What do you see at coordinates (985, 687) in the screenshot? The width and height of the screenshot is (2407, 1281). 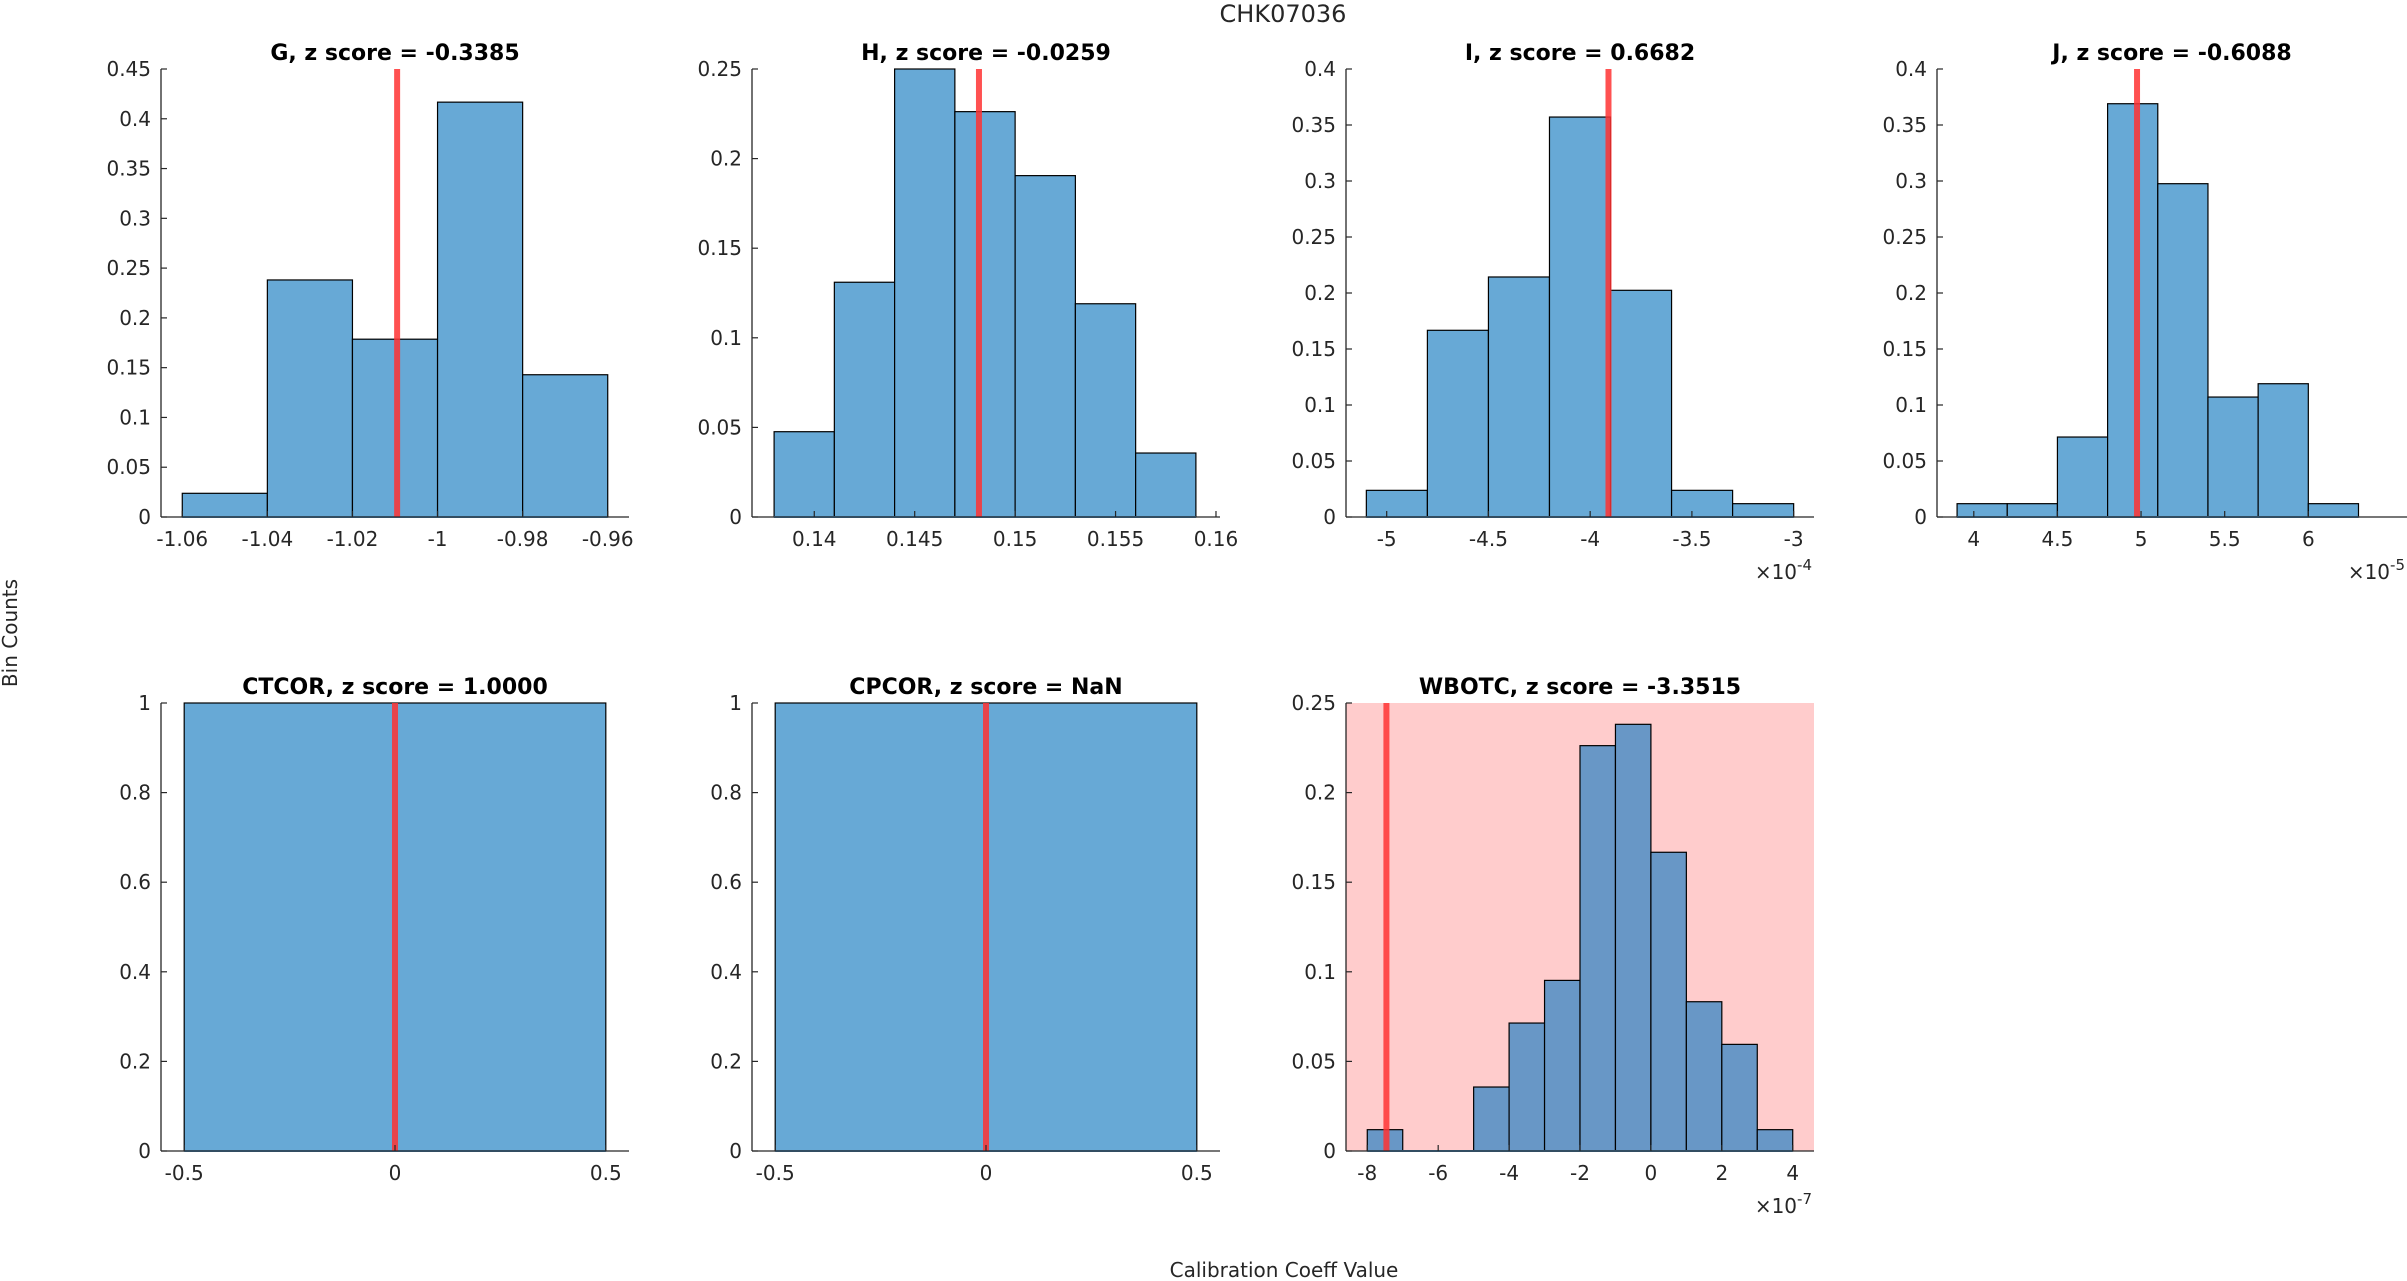 I see `subplot-title: CPCOR, z score = NaN` at bounding box center [985, 687].